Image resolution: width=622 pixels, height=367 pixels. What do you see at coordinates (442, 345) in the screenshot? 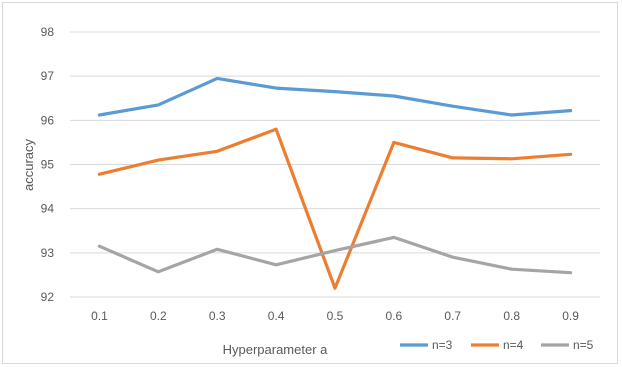
I see `legend-label: n=3` at bounding box center [442, 345].